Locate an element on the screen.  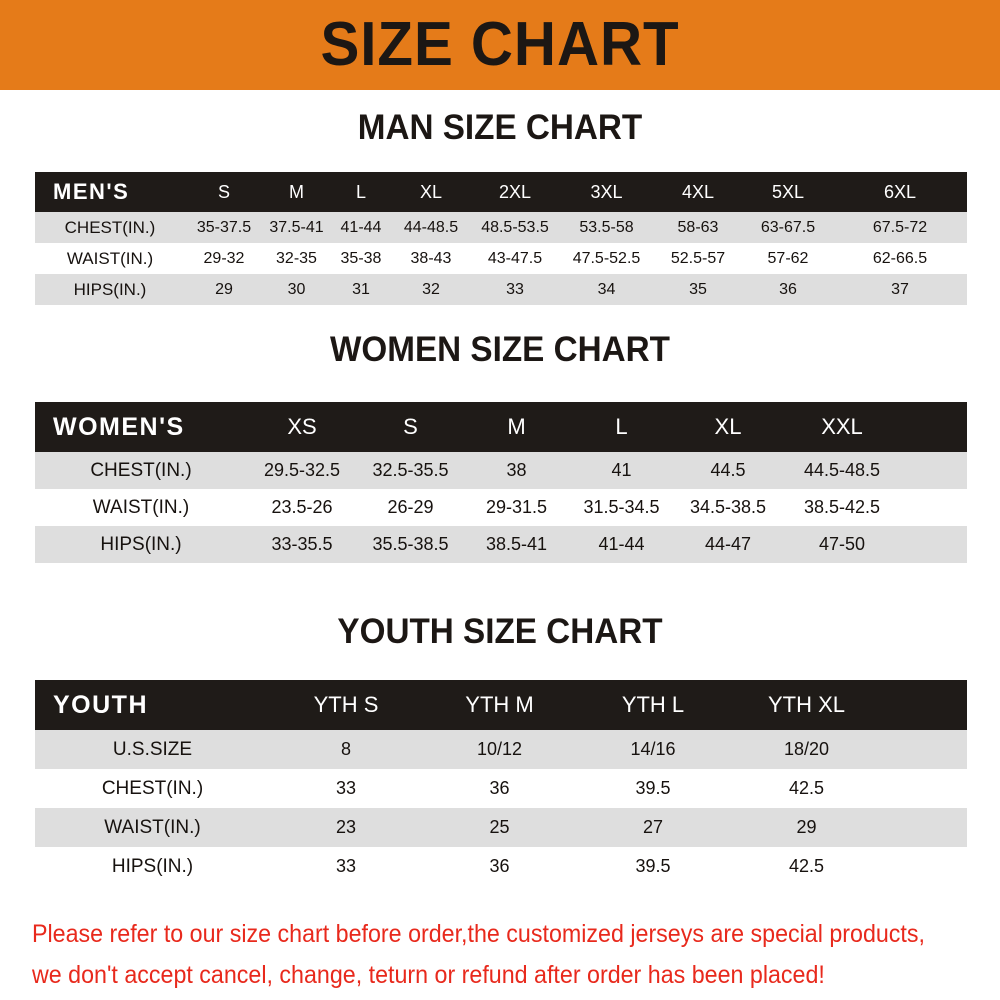
women-col-header-0: XS is located at coordinates (302, 426).